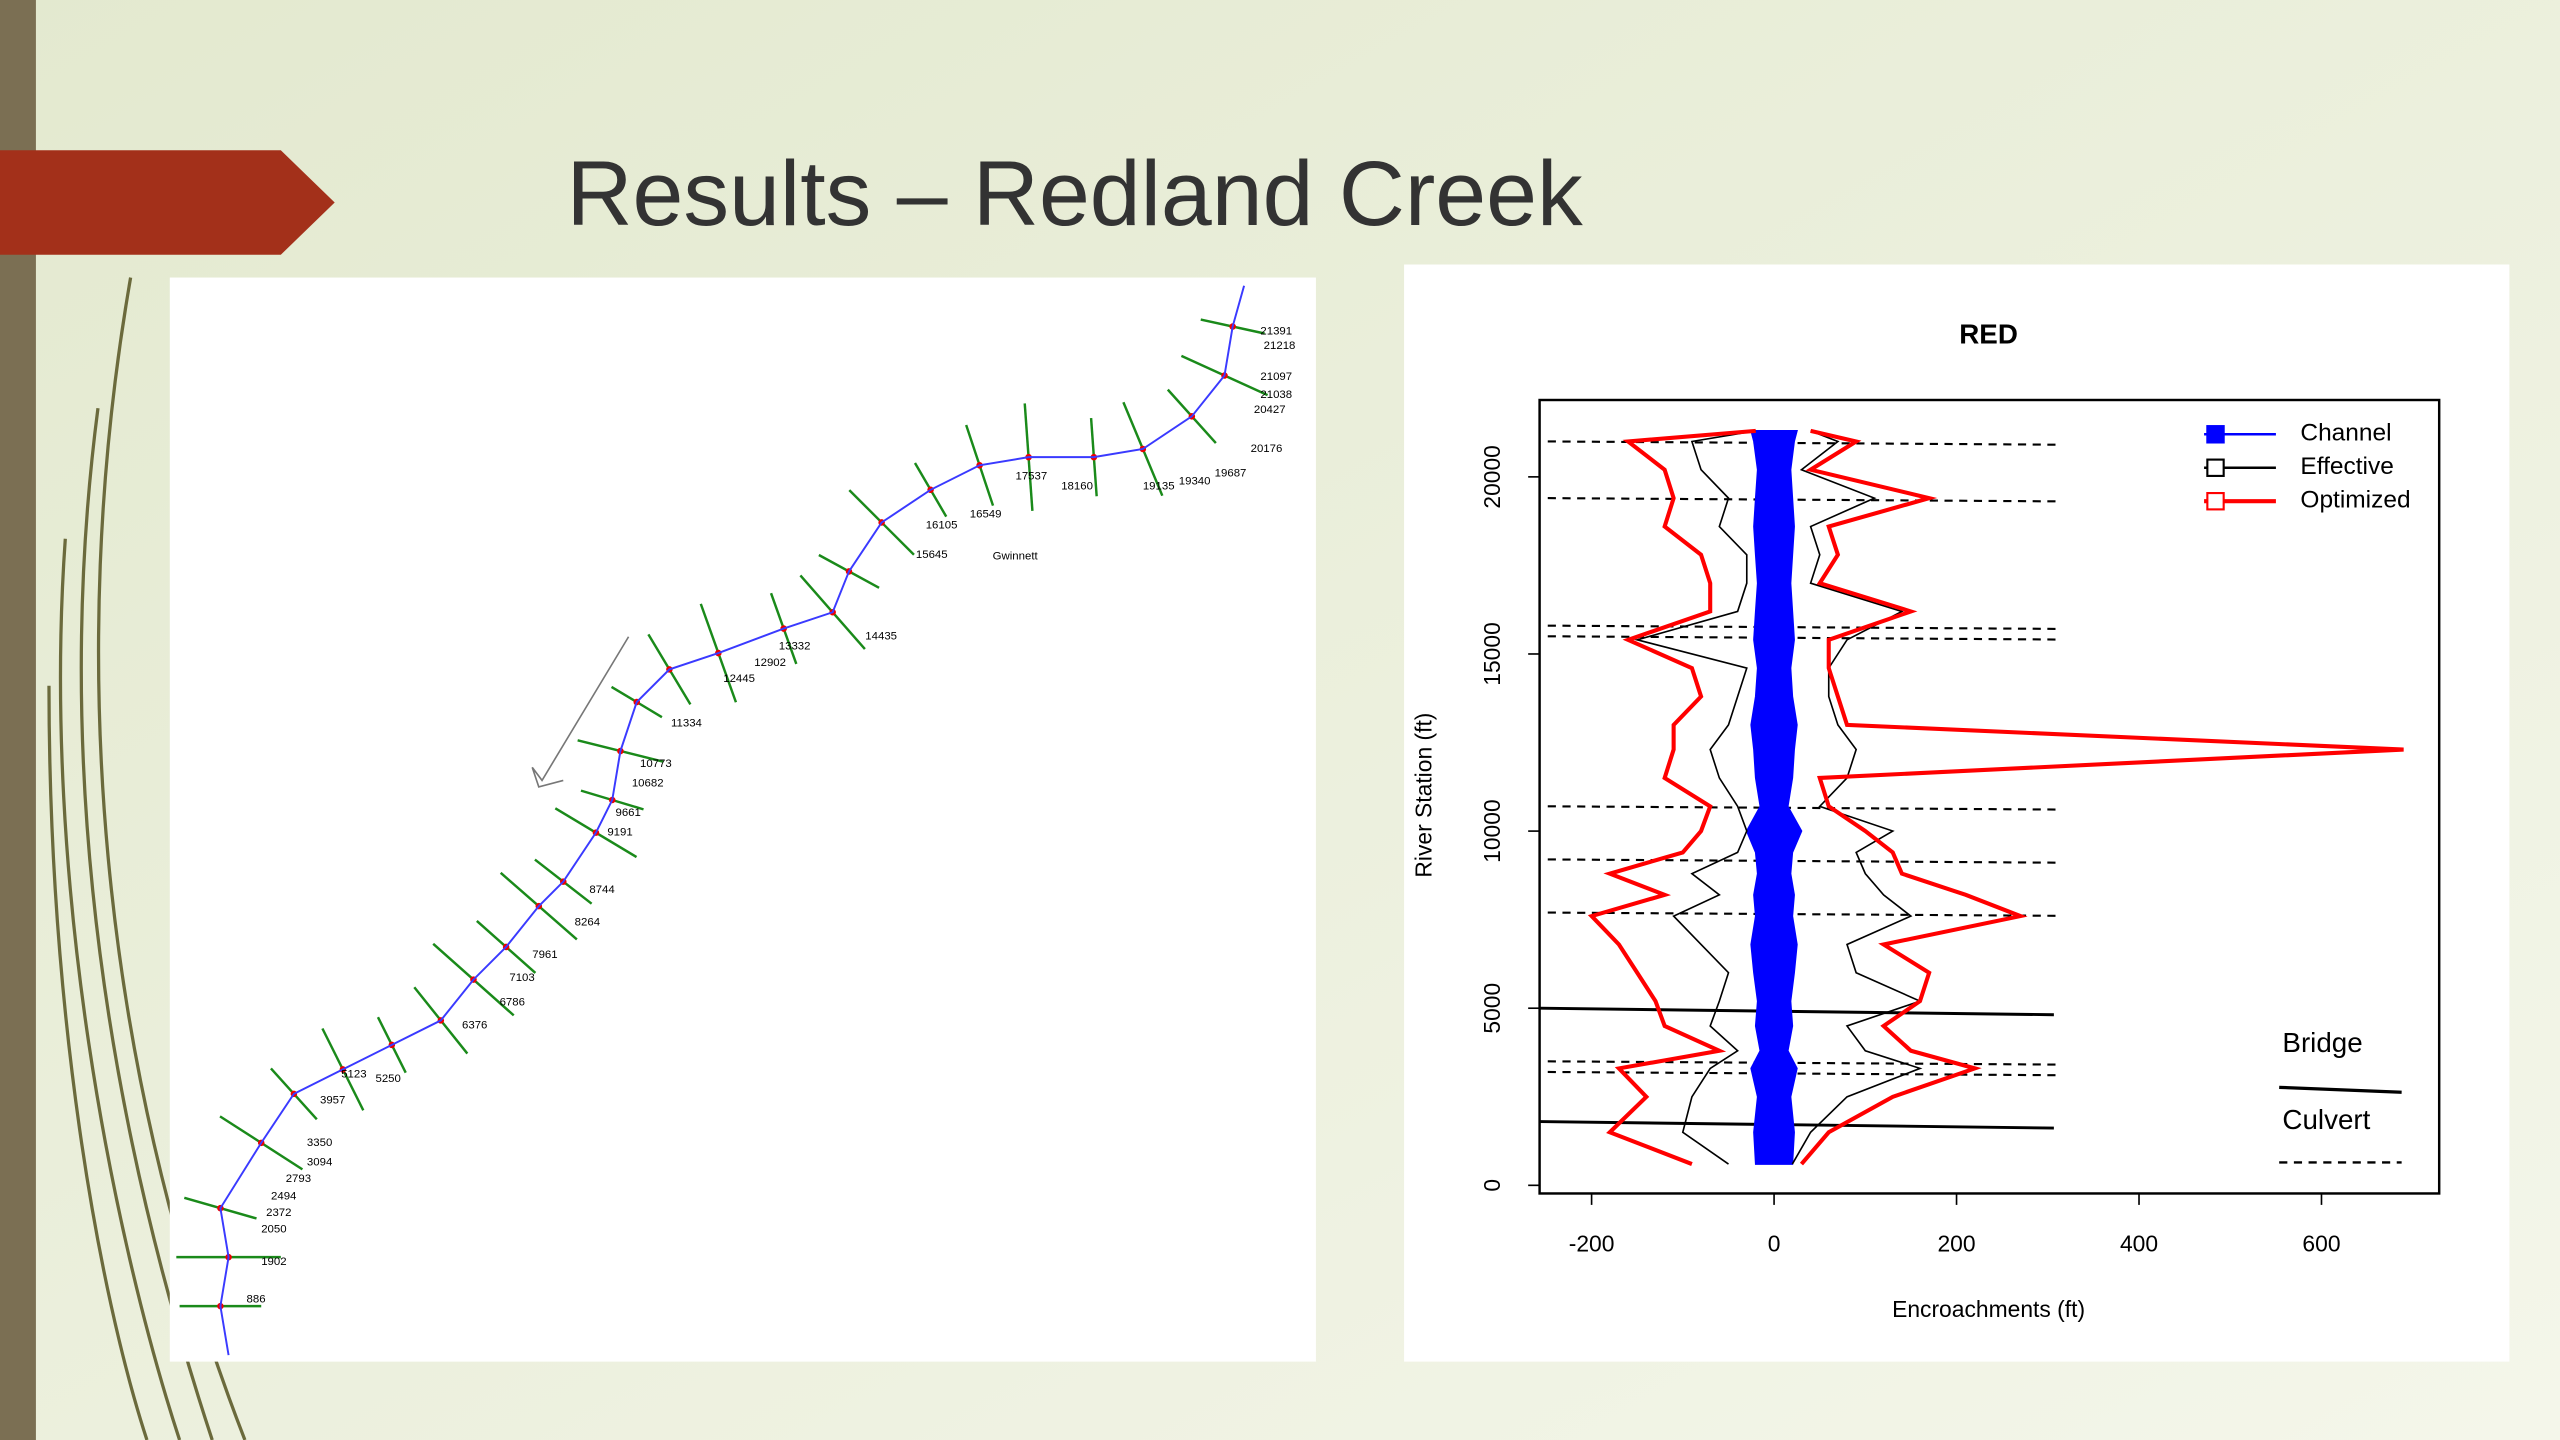 Image resolution: width=2560 pixels, height=1440 pixels. I want to click on station-label: 3957, so click(332, 1100).